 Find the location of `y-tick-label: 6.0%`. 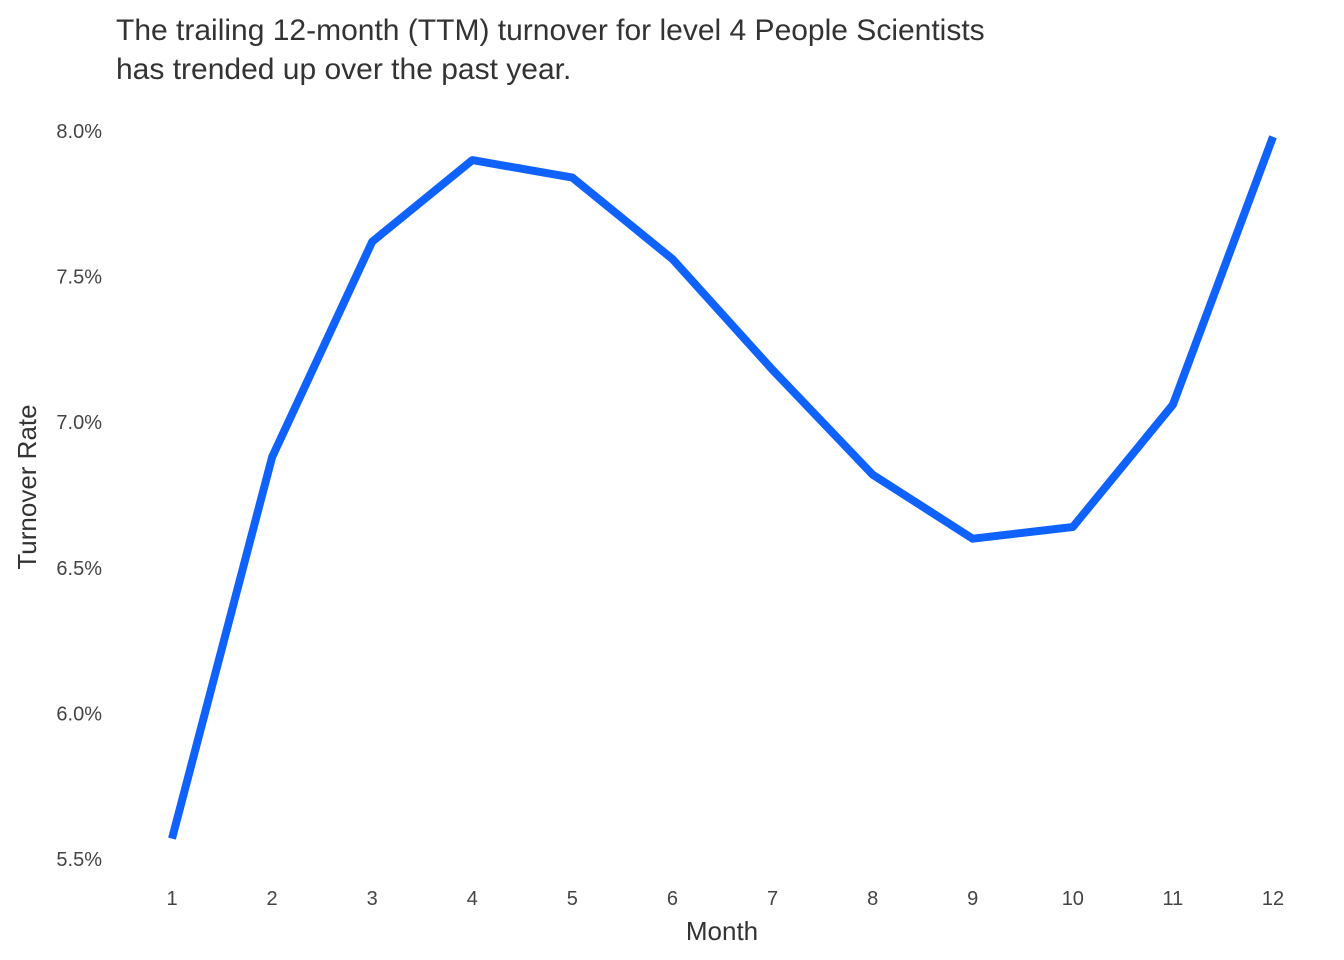

y-tick-label: 6.0% is located at coordinates (79, 714).